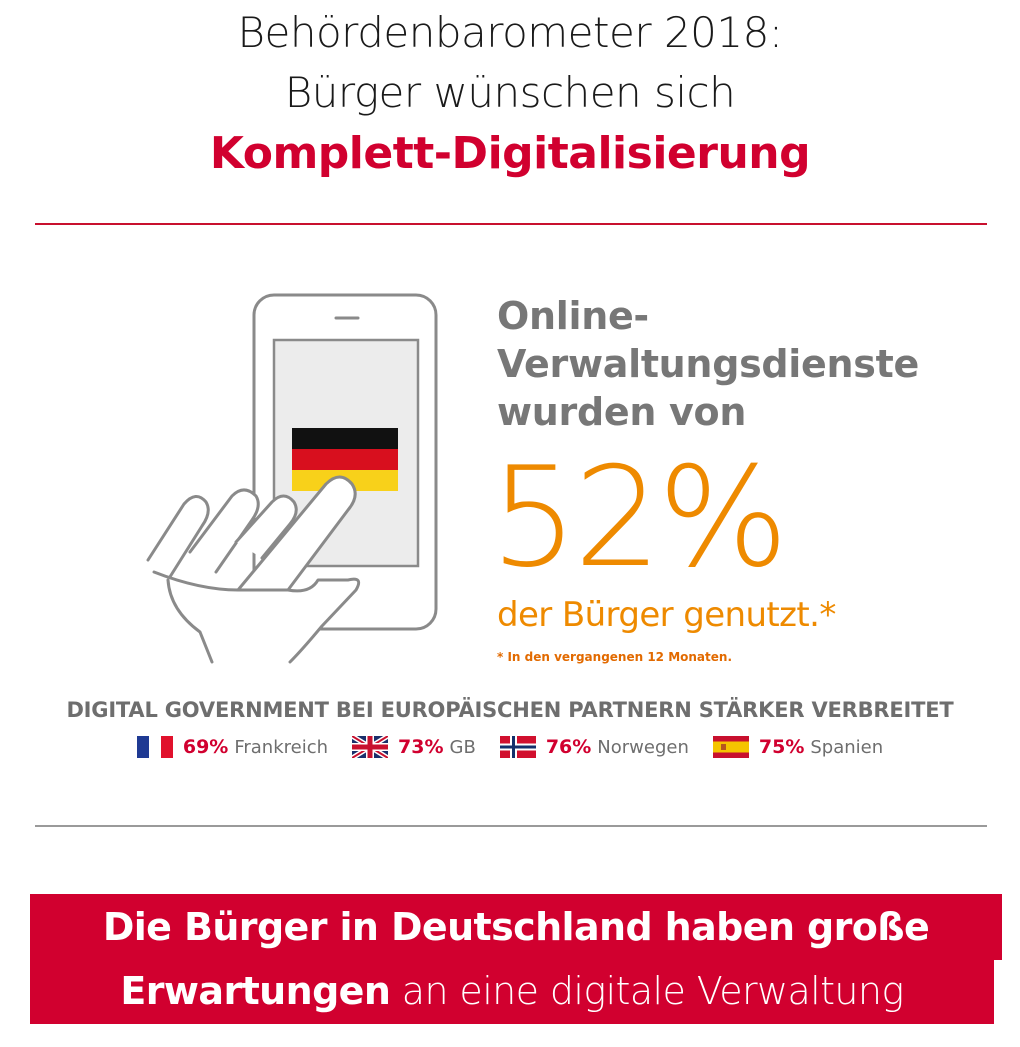 The width and height of the screenshot is (1020, 1047). I want to click on bottom-divider, so click(511, 826).